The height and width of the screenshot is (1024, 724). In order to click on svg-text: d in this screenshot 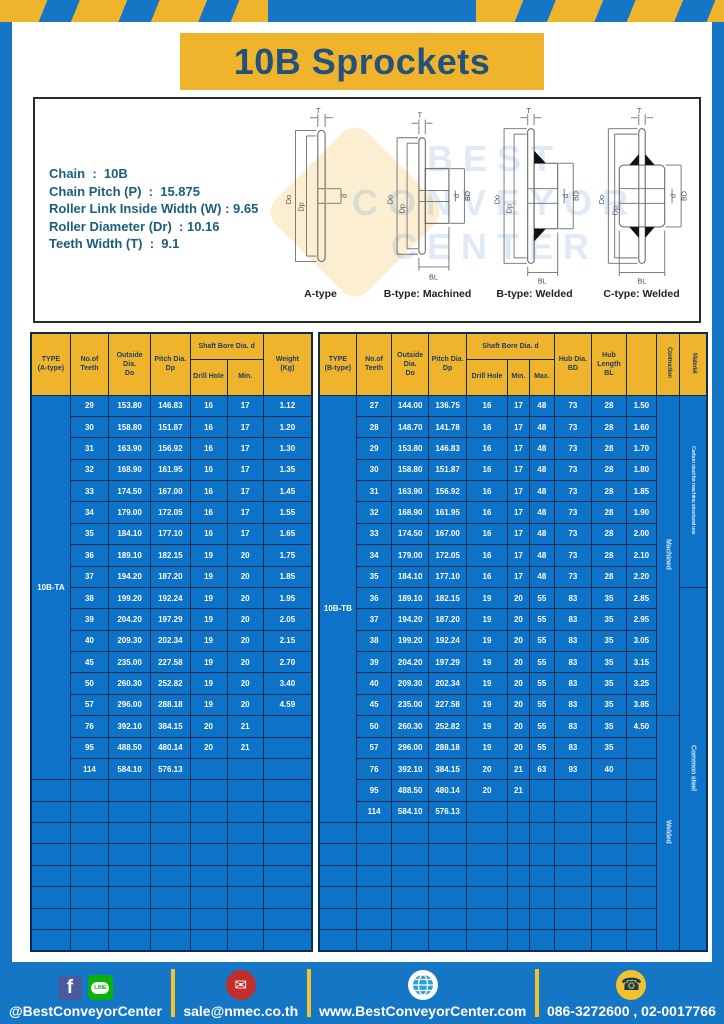, I will do `click(564, 196)`.